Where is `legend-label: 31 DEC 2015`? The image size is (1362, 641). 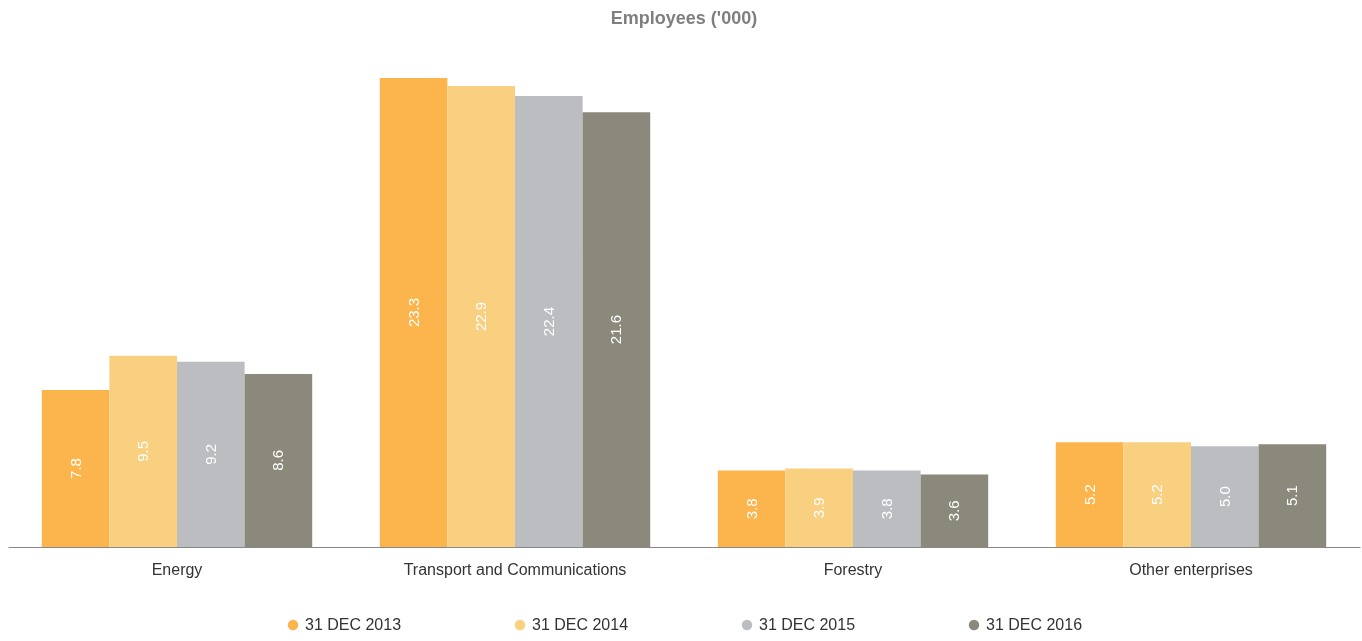
legend-label: 31 DEC 2015 is located at coordinates (807, 624).